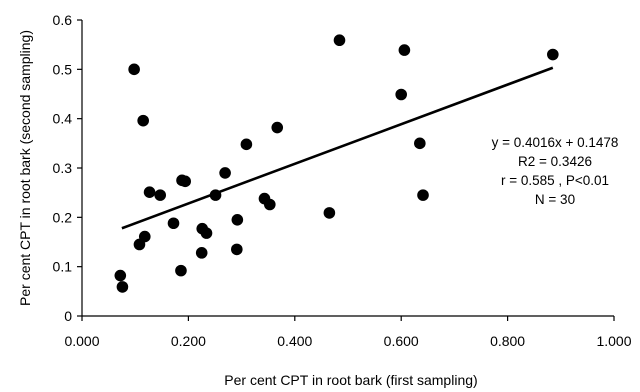 The width and height of the screenshot is (640, 392). What do you see at coordinates (401, 341) in the screenshot?
I see `x-tick-label: 0.600` at bounding box center [401, 341].